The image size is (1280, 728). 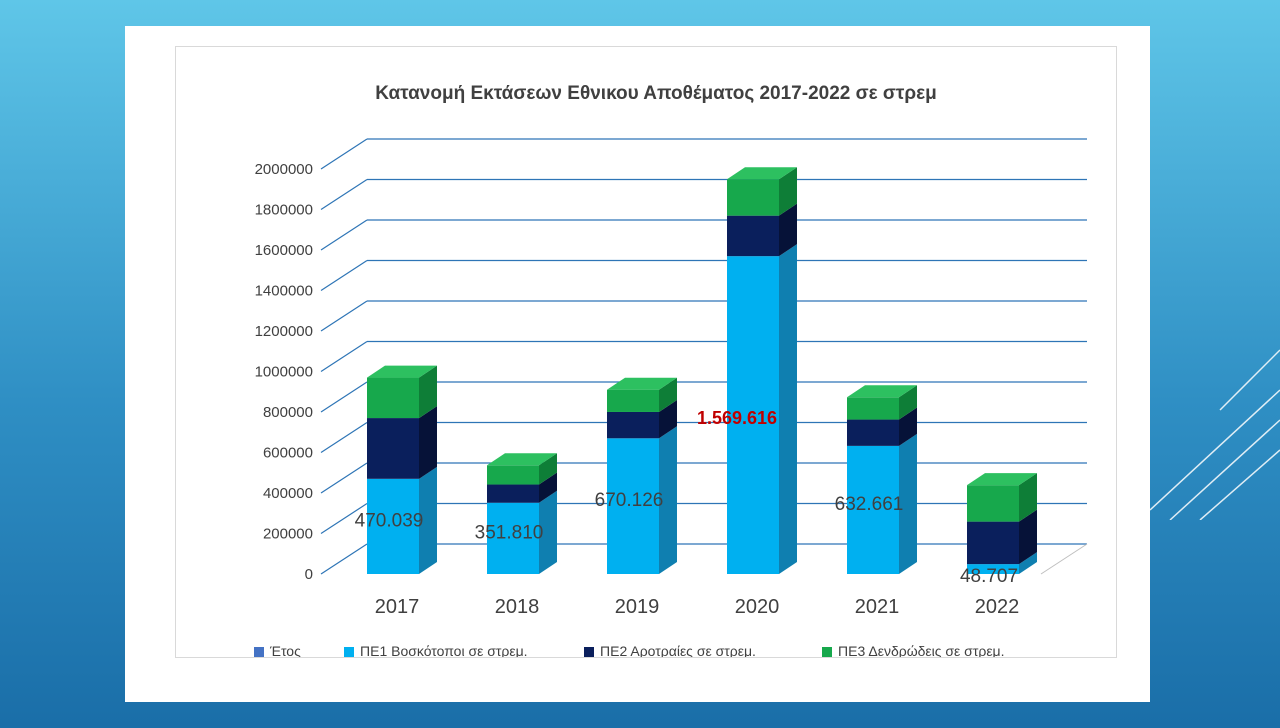 What do you see at coordinates (1214, 434) in the screenshot?
I see `decorative-stripes` at bounding box center [1214, 434].